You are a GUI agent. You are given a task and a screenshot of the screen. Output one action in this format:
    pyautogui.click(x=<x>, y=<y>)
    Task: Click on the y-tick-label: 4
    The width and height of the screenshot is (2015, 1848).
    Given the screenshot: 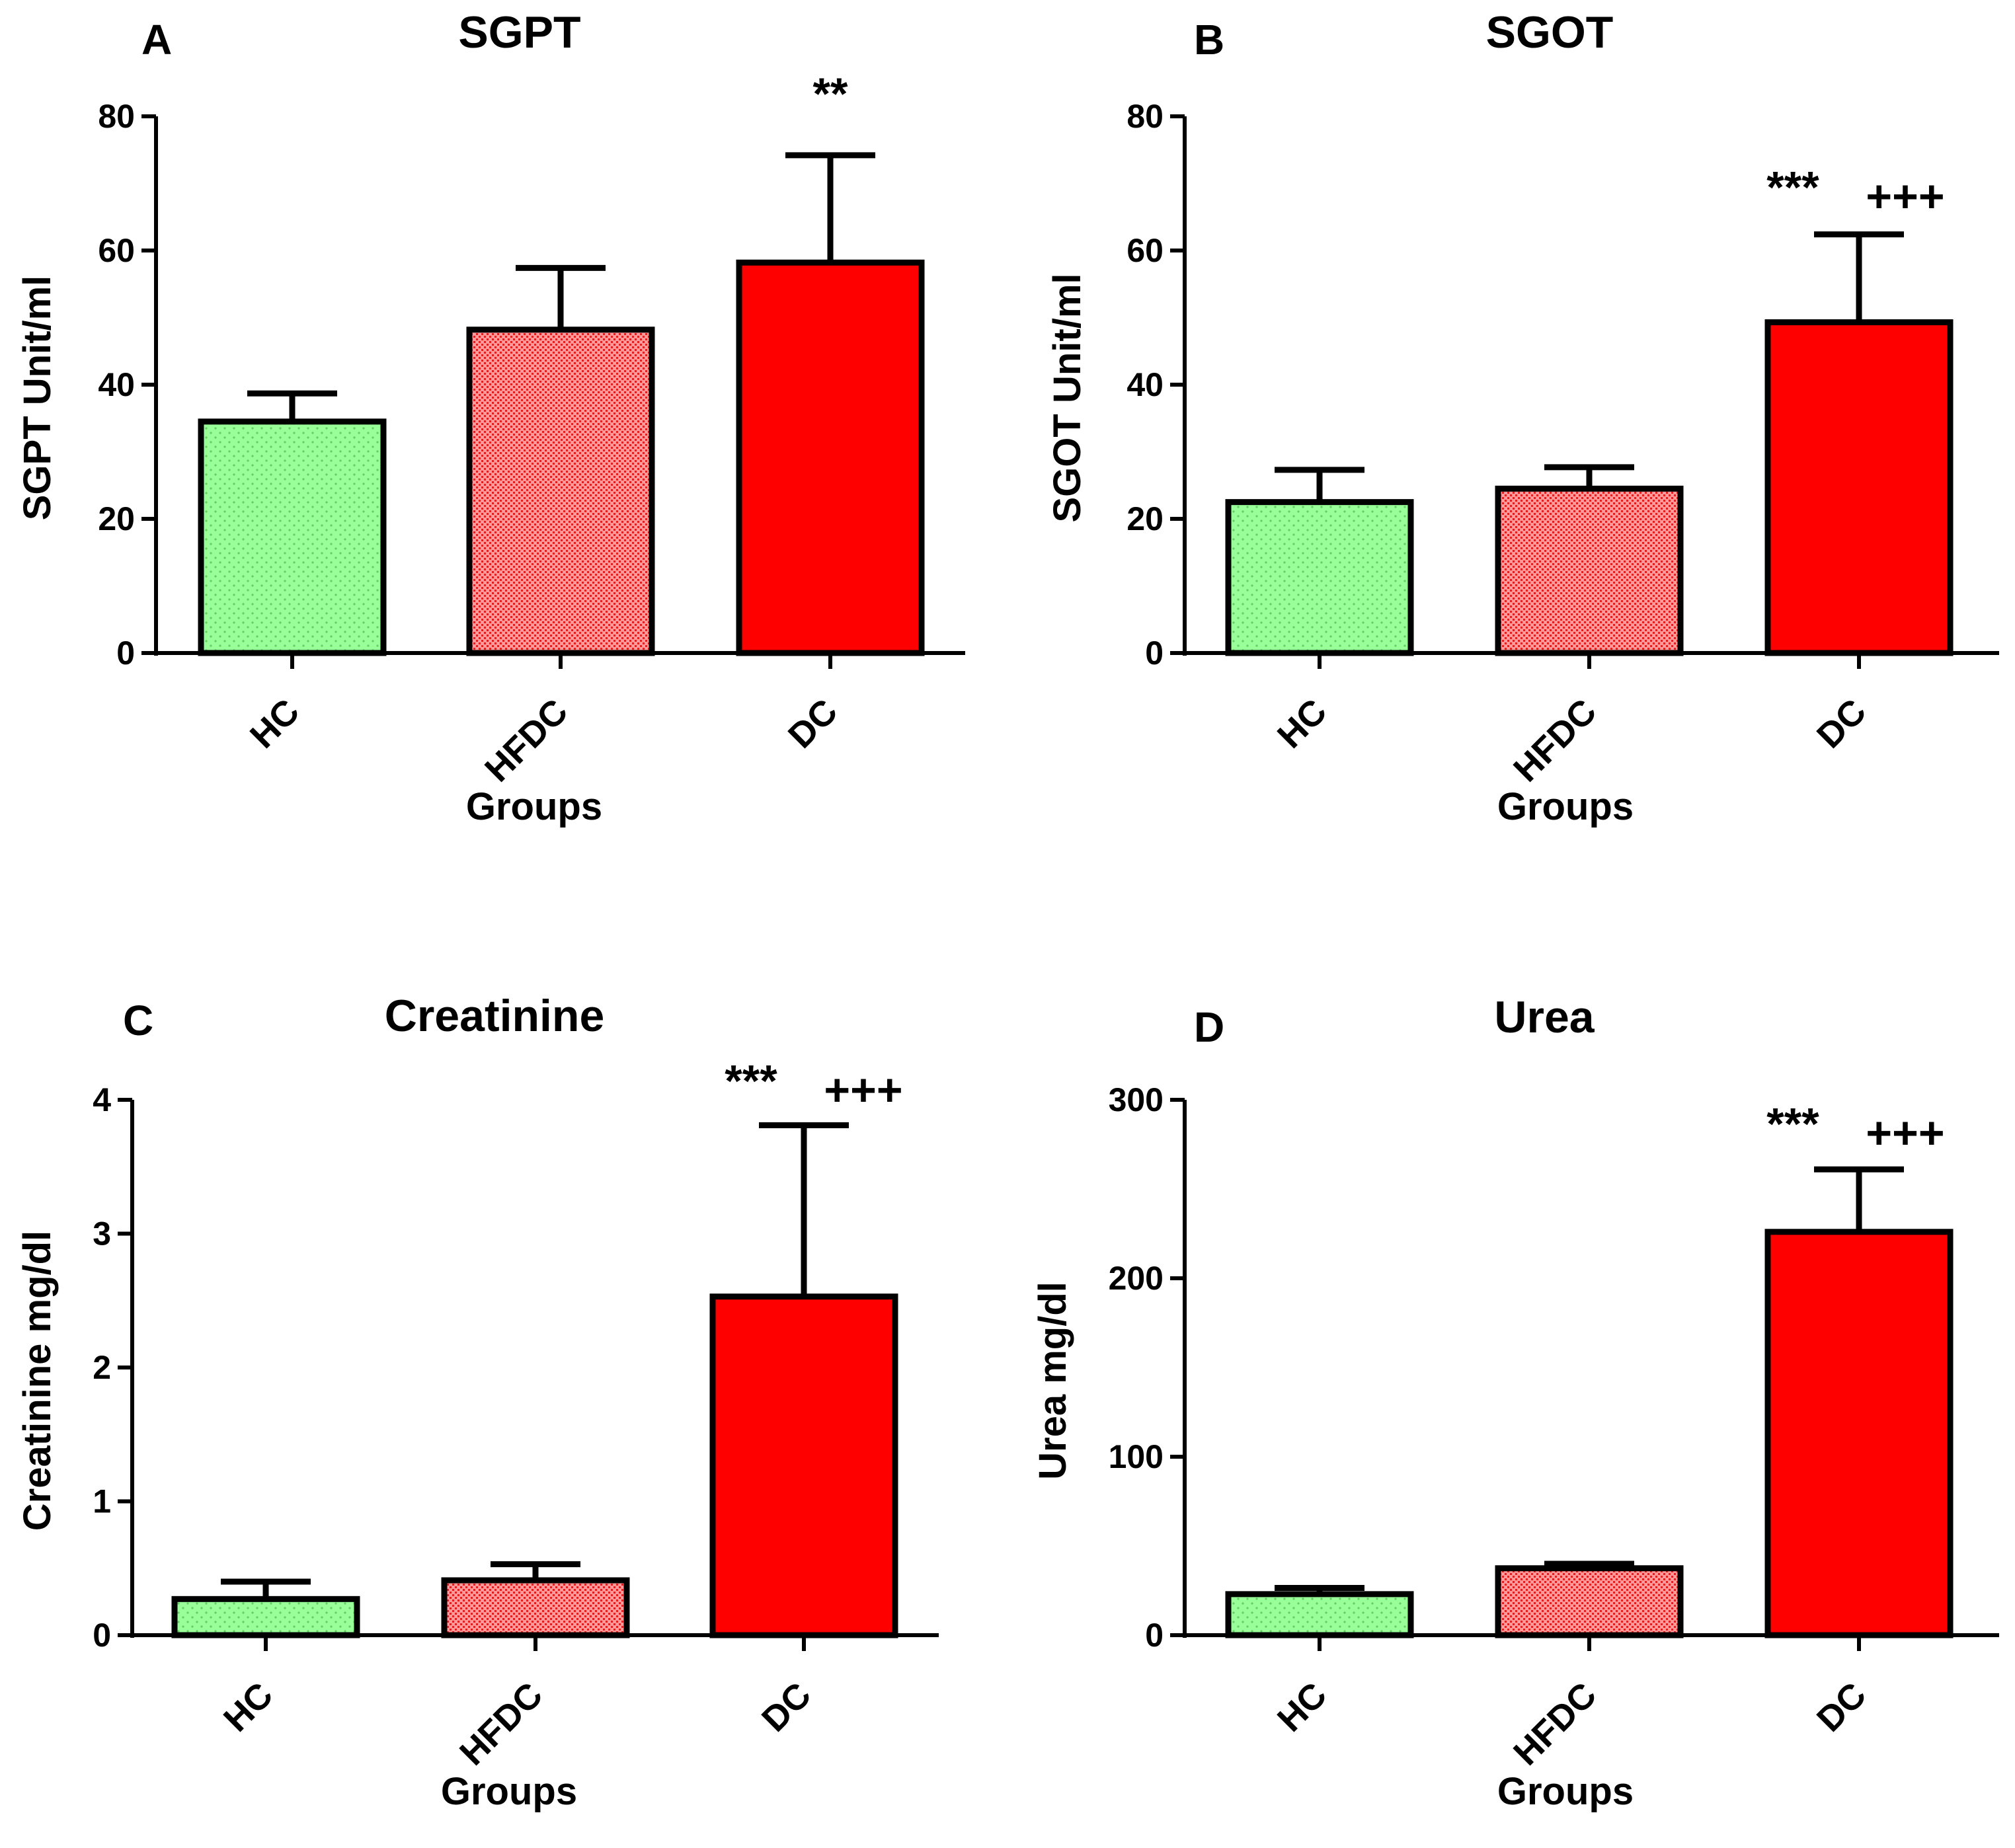 What is the action you would take?
    pyautogui.click(x=102, y=1099)
    